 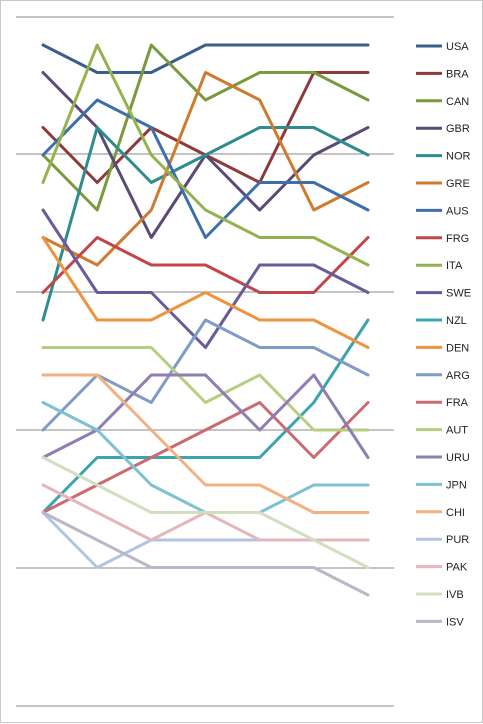 I want to click on series-line-aut, so click(x=205, y=389).